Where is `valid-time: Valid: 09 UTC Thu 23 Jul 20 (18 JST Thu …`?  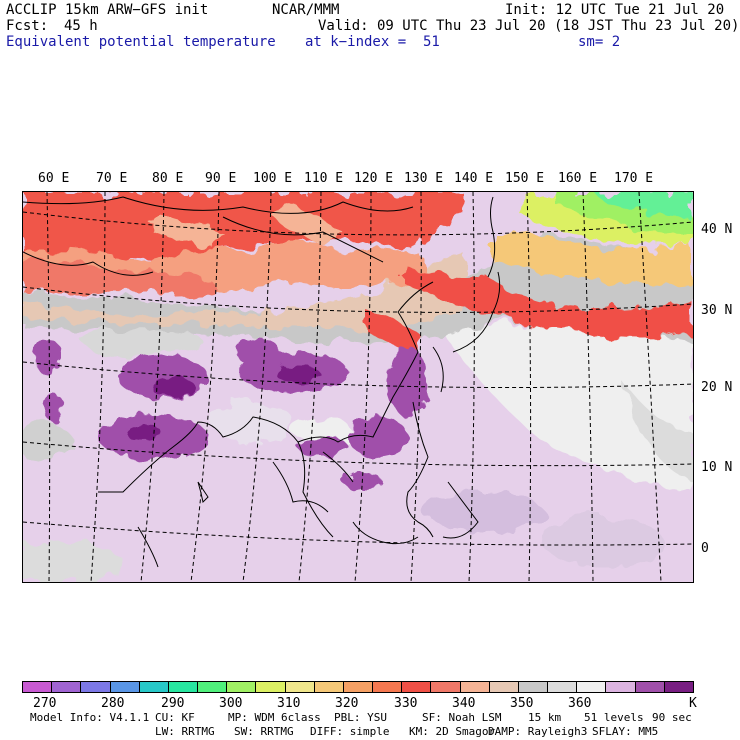 valid-time: Valid: 09 UTC Thu 23 Jul 20 (18 JST Thu … is located at coordinates (529, 26).